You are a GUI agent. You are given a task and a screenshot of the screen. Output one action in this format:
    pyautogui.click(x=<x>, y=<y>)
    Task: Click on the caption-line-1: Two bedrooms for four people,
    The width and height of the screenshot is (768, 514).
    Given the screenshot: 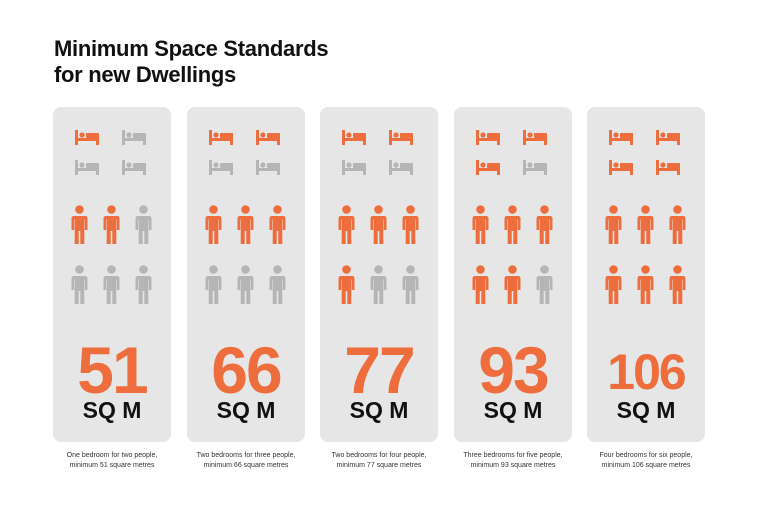 What is the action you would take?
    pyautogui.click(x=379, y=455)
    